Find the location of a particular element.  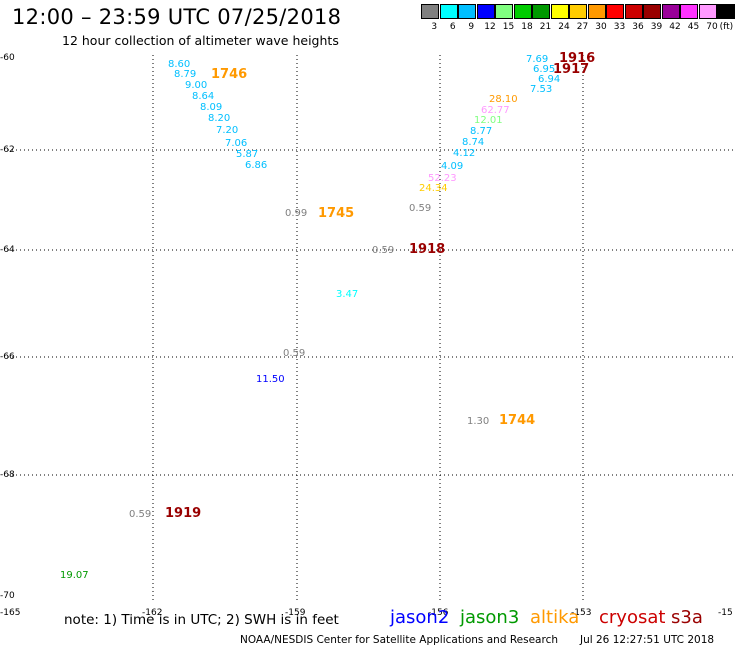

colorbar-label: 39 is located at coordinates (656, 27).